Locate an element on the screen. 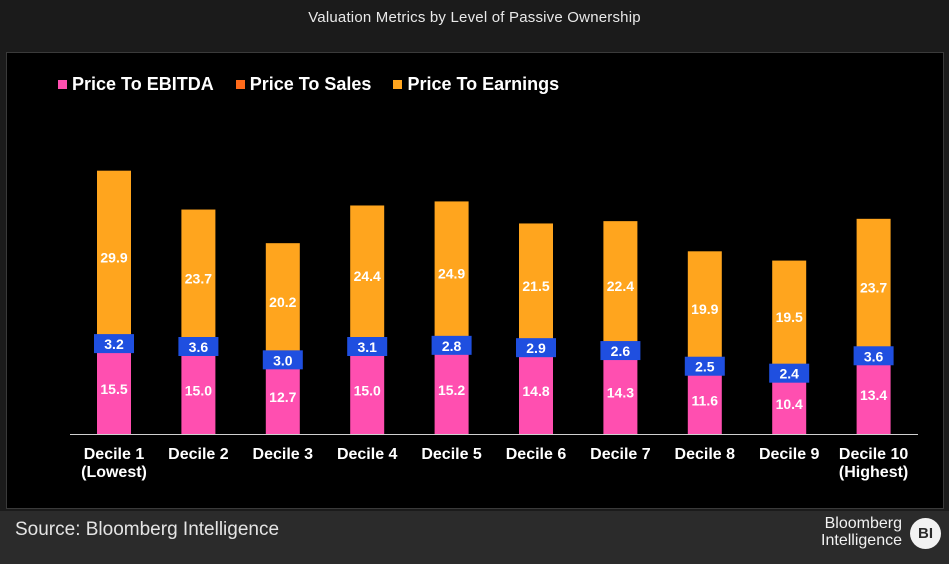 This screenshot has height=564, width=949. data-label-earnings: 19.9 is located at coordinates (704, 309).